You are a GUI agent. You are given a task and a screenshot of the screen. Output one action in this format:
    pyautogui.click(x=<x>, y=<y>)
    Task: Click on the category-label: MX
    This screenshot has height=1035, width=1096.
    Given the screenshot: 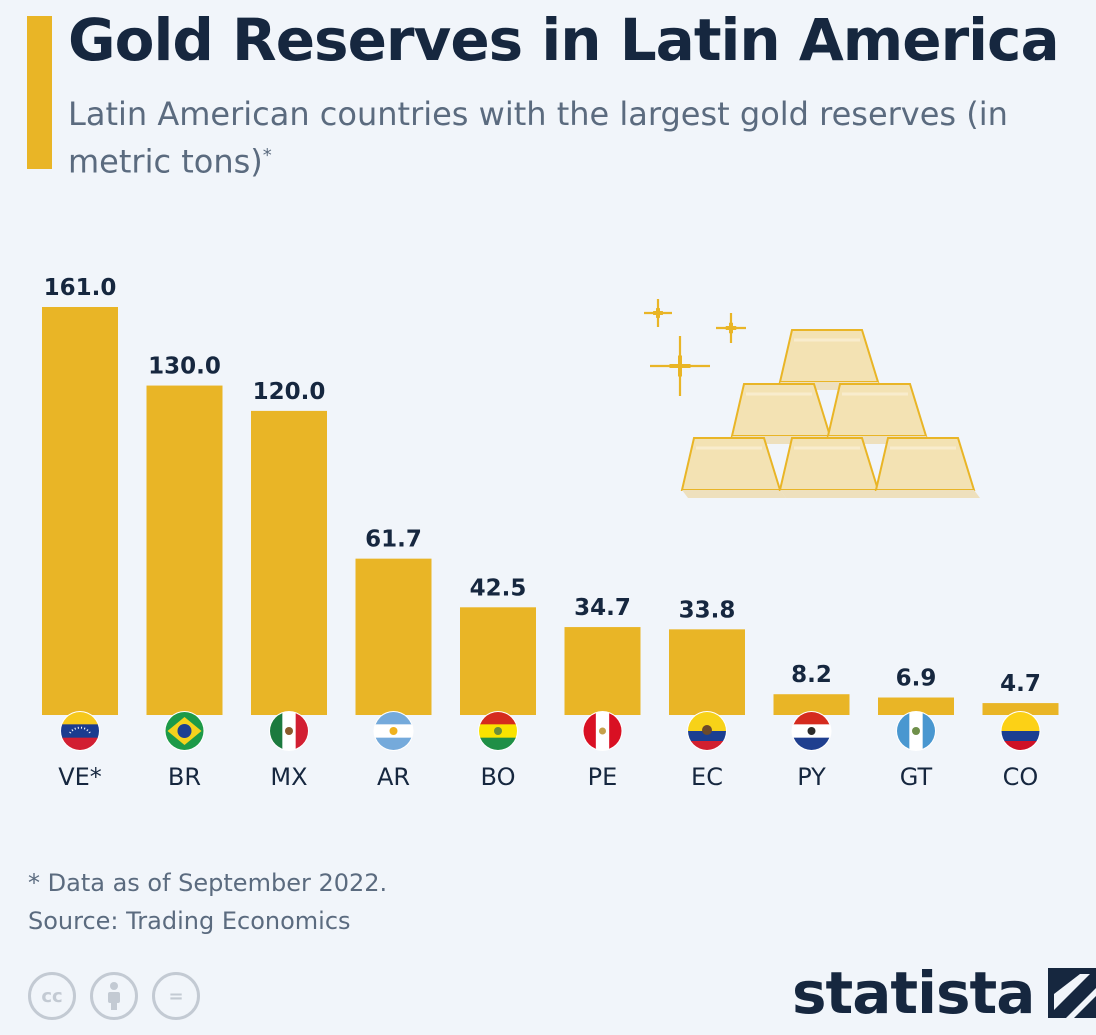 What is the action you would take?
    pyautogui.click(x=288, y=777)
    